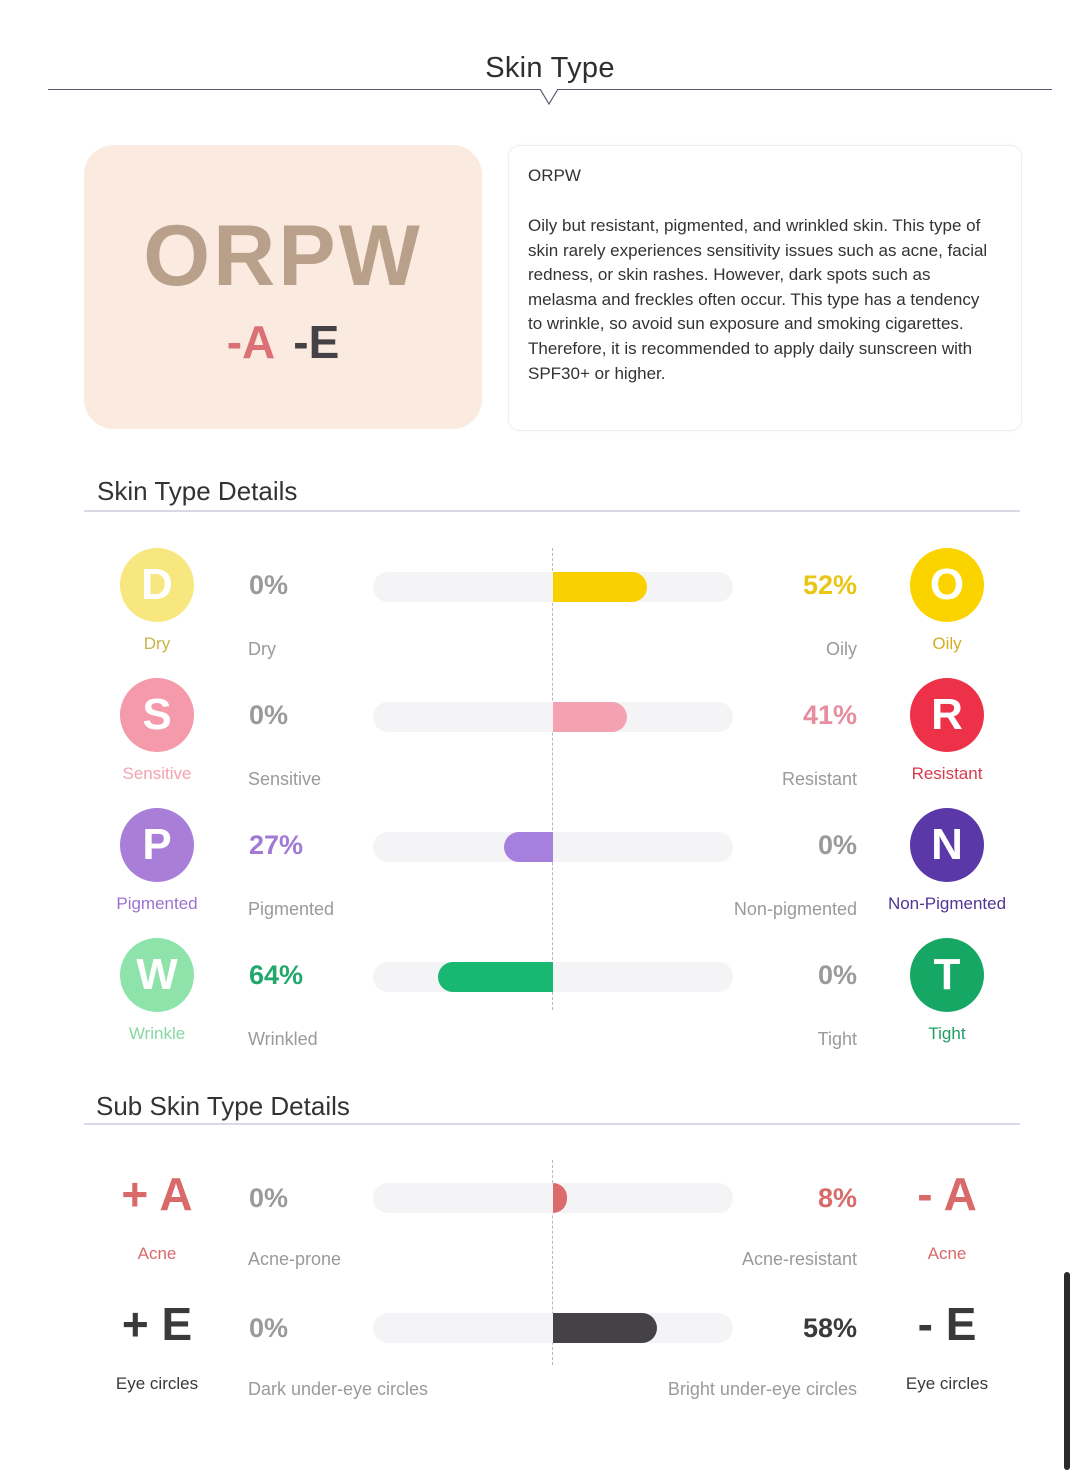 The height and width of the screenshot is (1475, 1080). Describe the element at coordinates (283, 1039) in the screenshot. I see `left-bar-label: Wrinkled` at that location.